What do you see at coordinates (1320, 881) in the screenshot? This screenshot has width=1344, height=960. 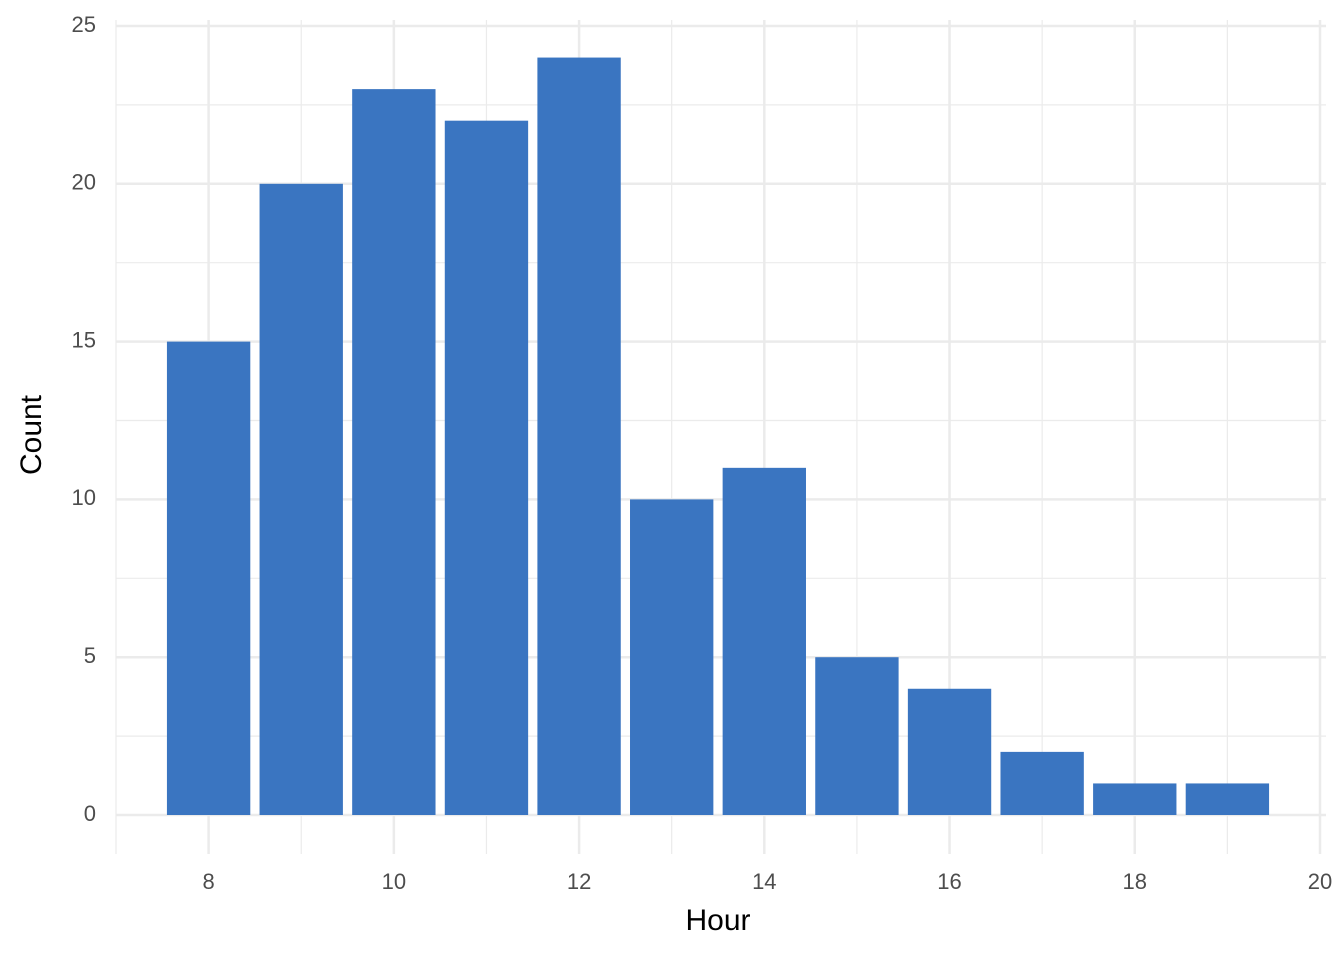 I see `x-tick-label: 20` at bounding box center [1320, 881].